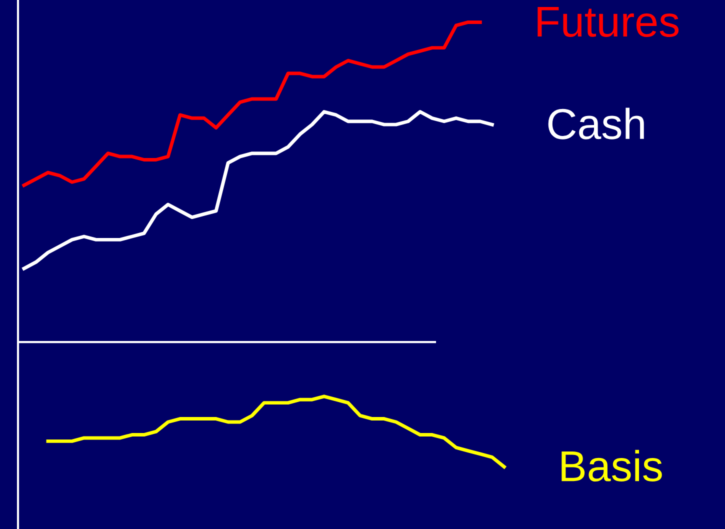  What do you see at coordinates (596, 124) in the screenshot?
I see `series-label: Cash` at bounding box center [596, 124].